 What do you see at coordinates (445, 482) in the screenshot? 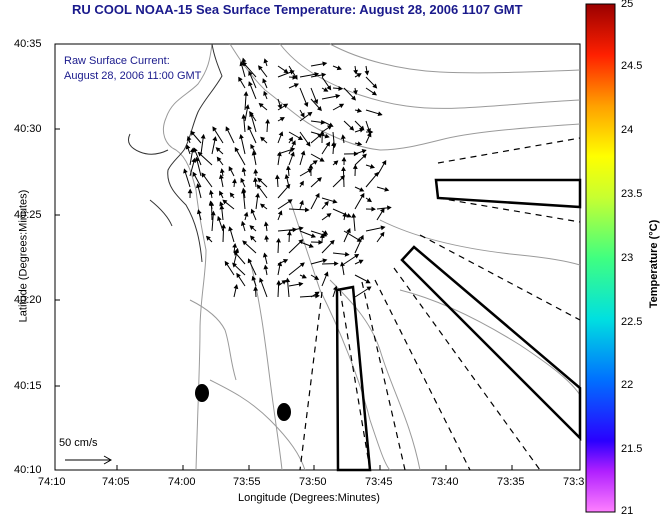
I see `x-tick: 73:40` at bounding box center [445, 482].